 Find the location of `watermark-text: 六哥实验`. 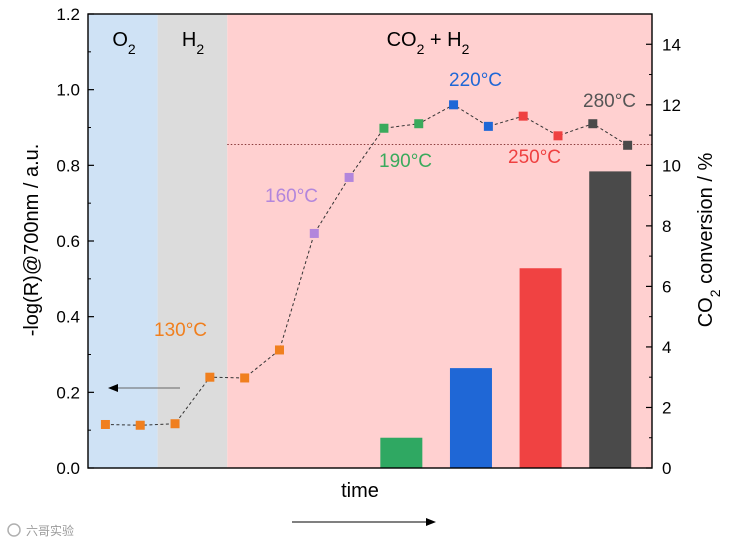

watermark-text: 六哥实验 is located at coordinates (50, 530).